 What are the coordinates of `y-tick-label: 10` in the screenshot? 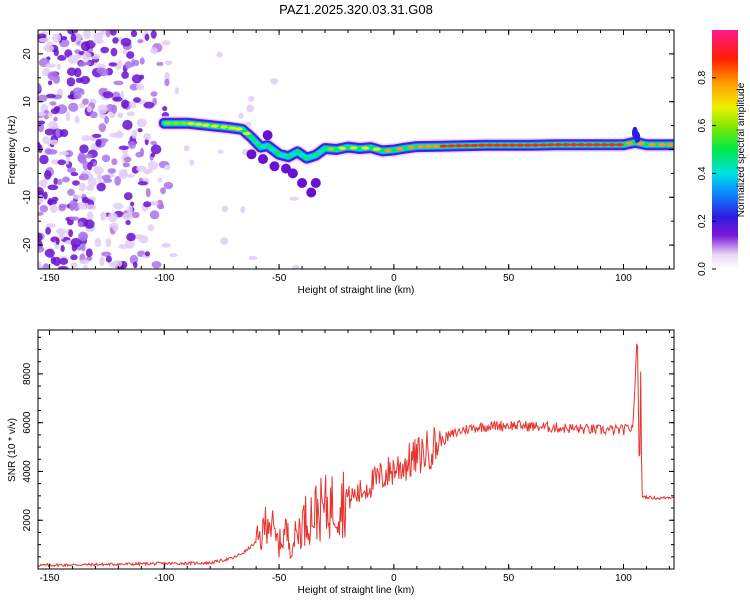 It's located at (27, 102).